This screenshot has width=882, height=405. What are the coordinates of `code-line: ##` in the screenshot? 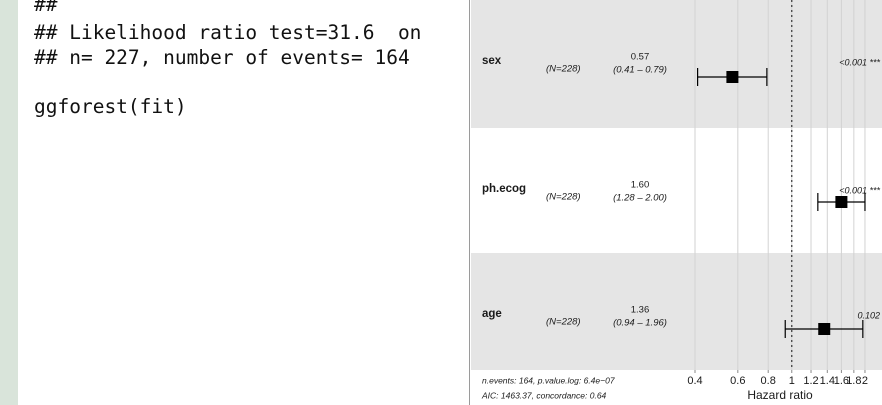 It's located at (46, 8).